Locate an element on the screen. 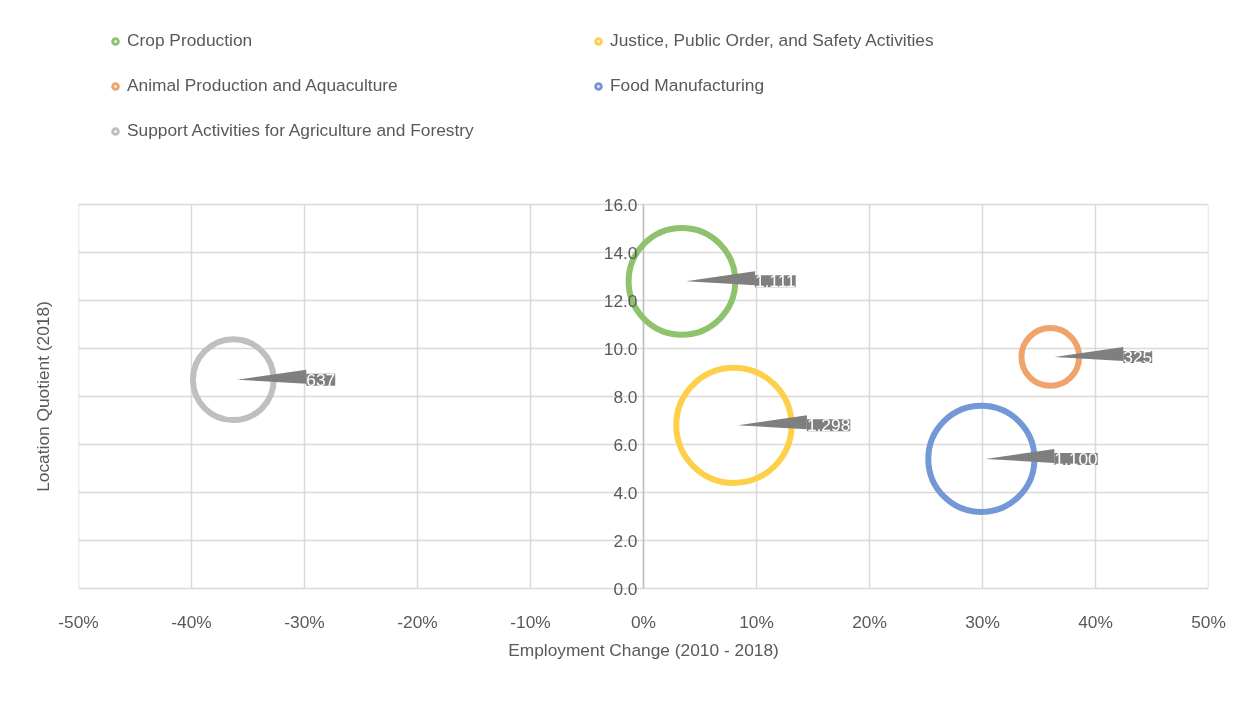 This screenshot has width=1246, height=711. x-tick-label: 50% is located at coordinates (1208, 621).